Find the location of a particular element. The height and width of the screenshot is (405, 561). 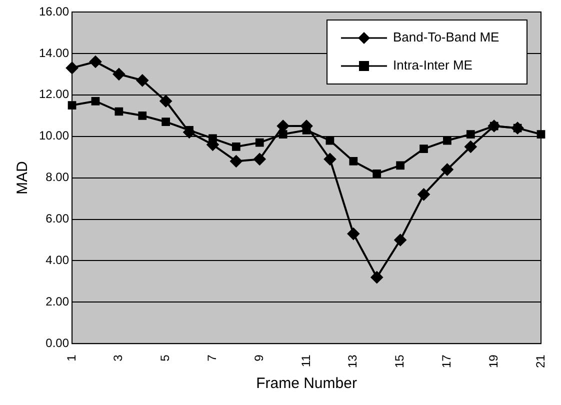

y-tick-label: 6.00 is located at coordinates (58, 219).